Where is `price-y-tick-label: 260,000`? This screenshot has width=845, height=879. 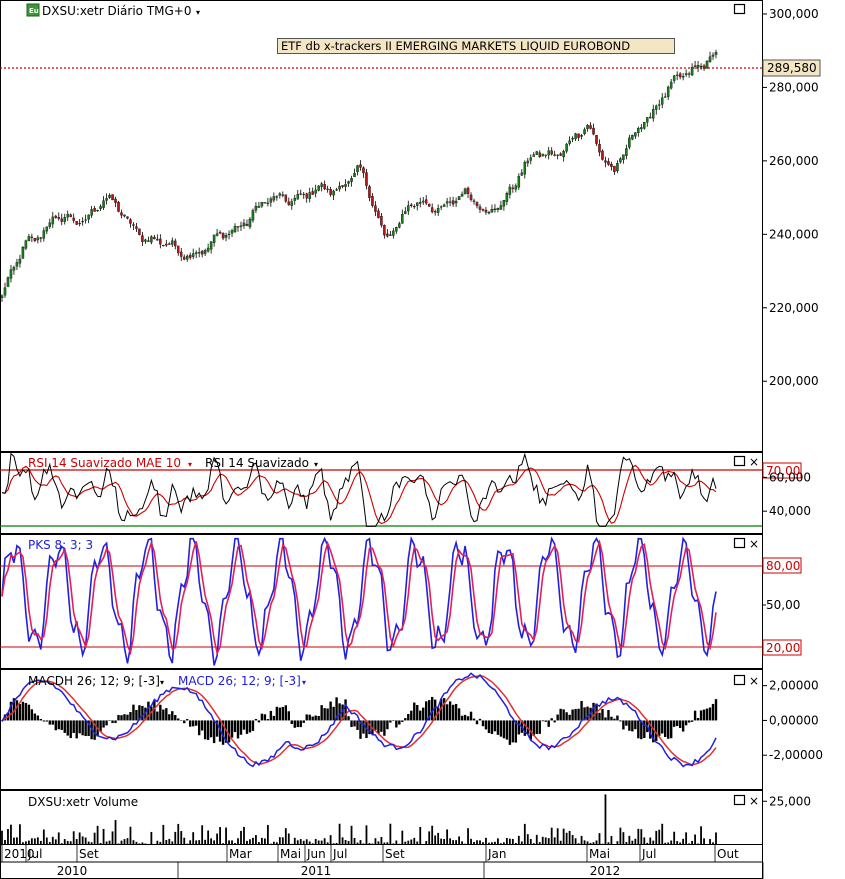
price-y-tick-label: 260,000 is located at coordinates (794, 161).